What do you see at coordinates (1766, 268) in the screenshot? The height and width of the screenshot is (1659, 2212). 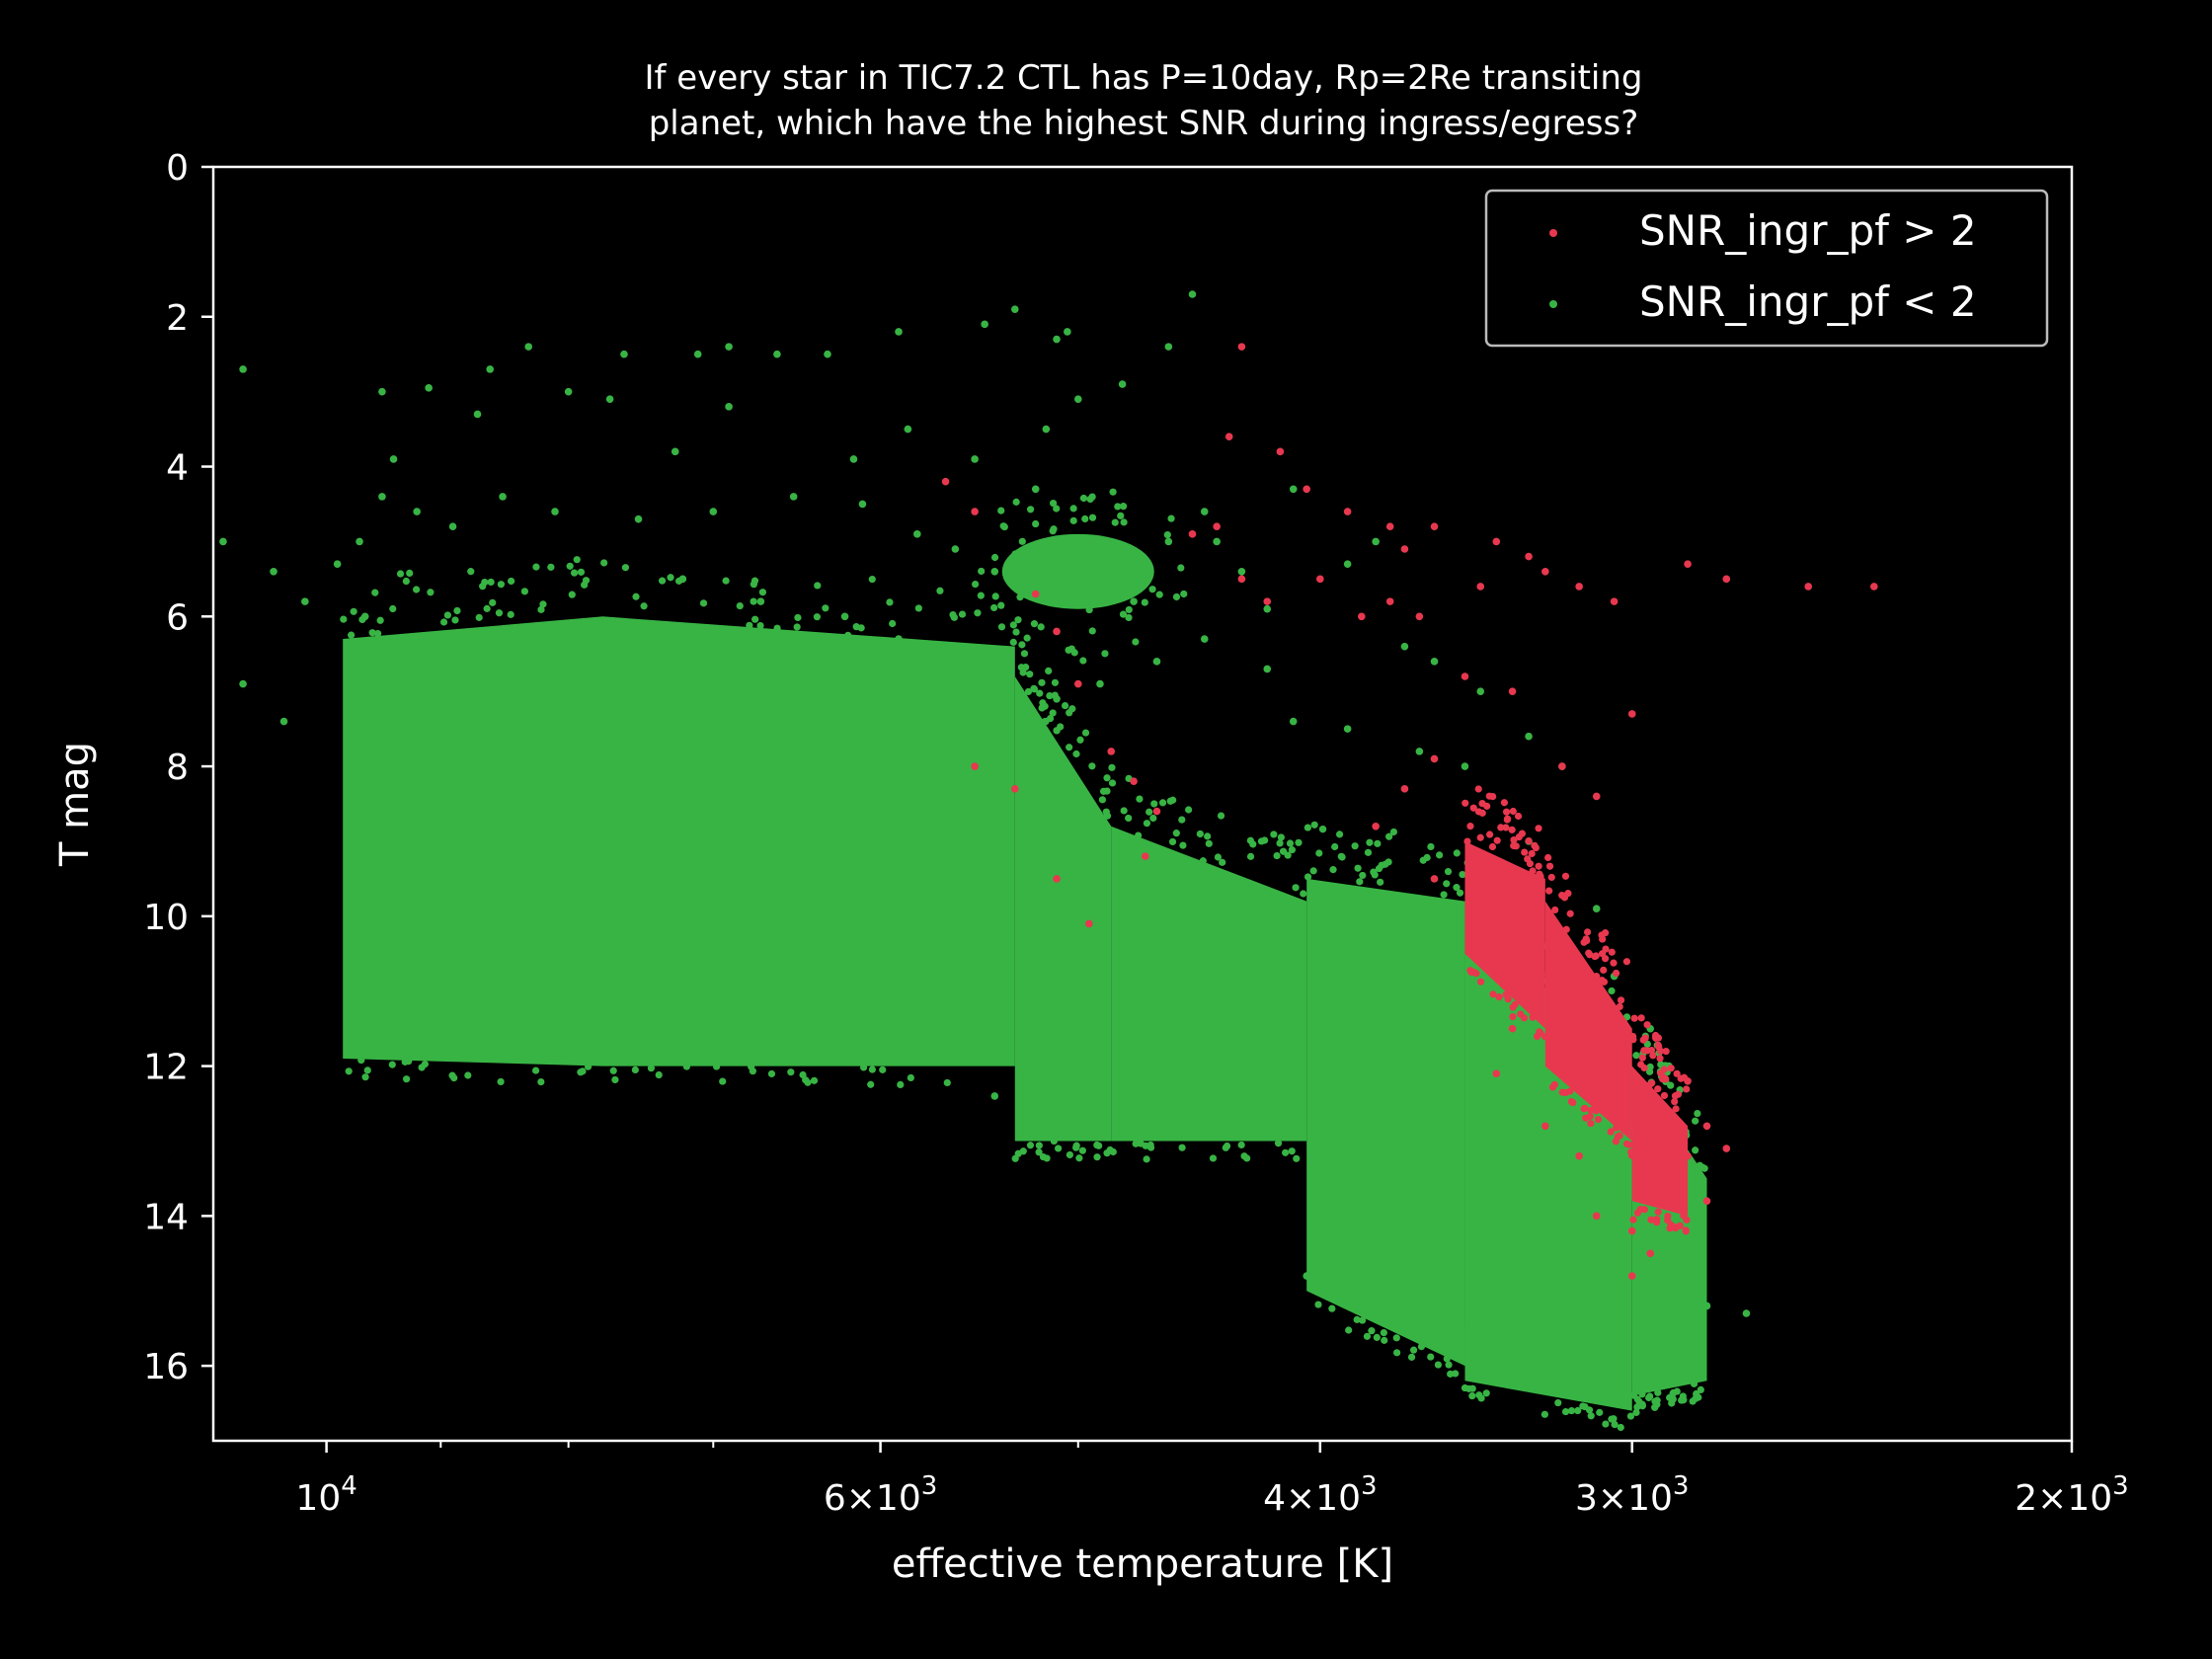 I see `legend-box` at bounding box center [1766, 268].